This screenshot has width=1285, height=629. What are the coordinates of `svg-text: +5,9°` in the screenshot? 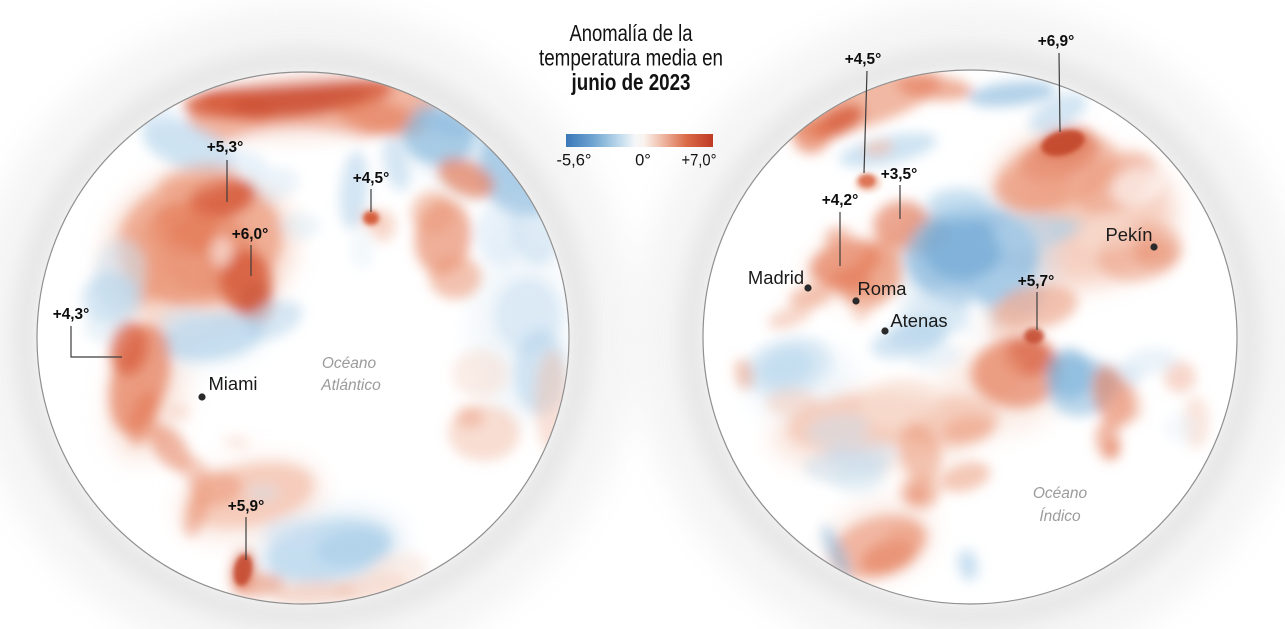 It's located at (246, 506).